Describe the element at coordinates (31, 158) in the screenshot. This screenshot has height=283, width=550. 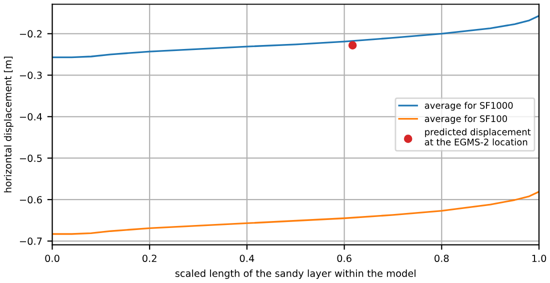
I see `y-tick-label: −0.5` at that location.